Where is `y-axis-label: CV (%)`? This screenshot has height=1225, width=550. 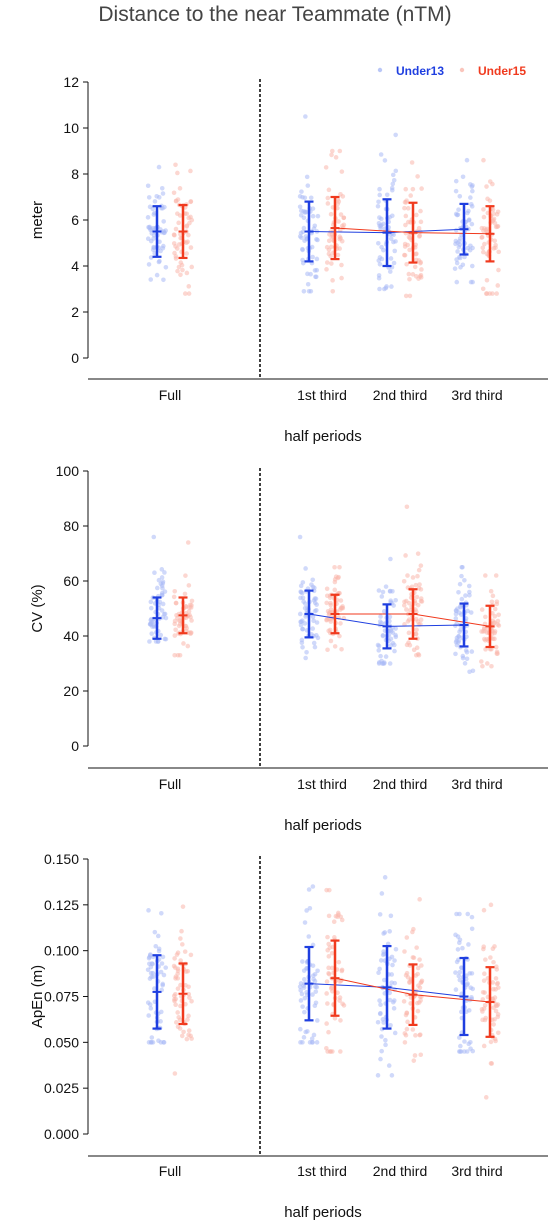
y-axis-label: CV (%) is located at coordinates (37, 608).